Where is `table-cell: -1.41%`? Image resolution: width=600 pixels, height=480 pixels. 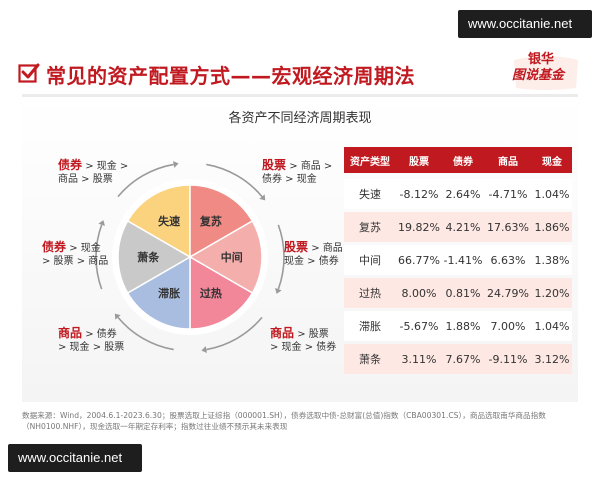 table-cell: -1.41% is located at coordinates (463, 260).